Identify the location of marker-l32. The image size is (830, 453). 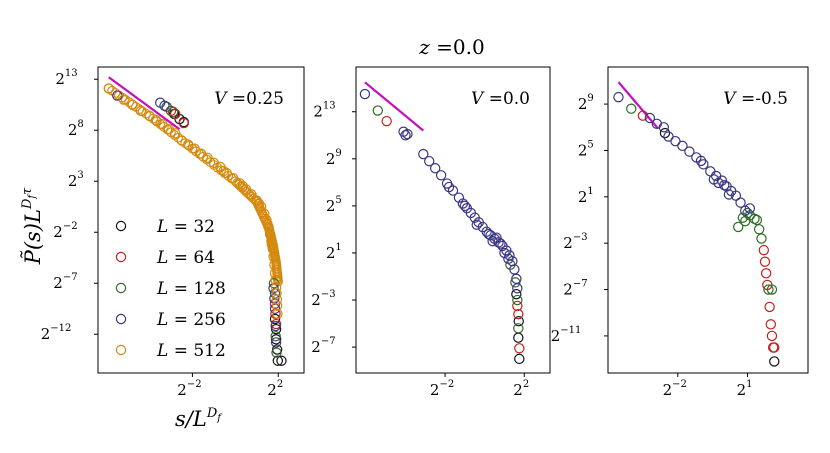
(665, 133).